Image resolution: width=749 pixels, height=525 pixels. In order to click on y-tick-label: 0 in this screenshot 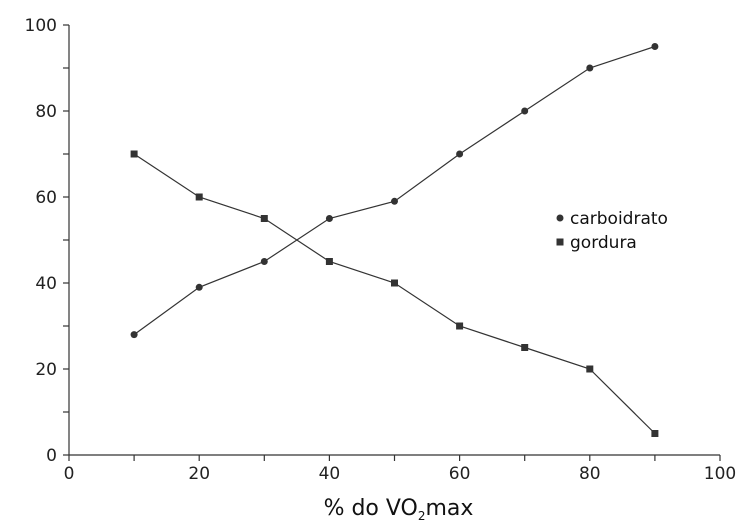, I will do `click(51, 456)`.